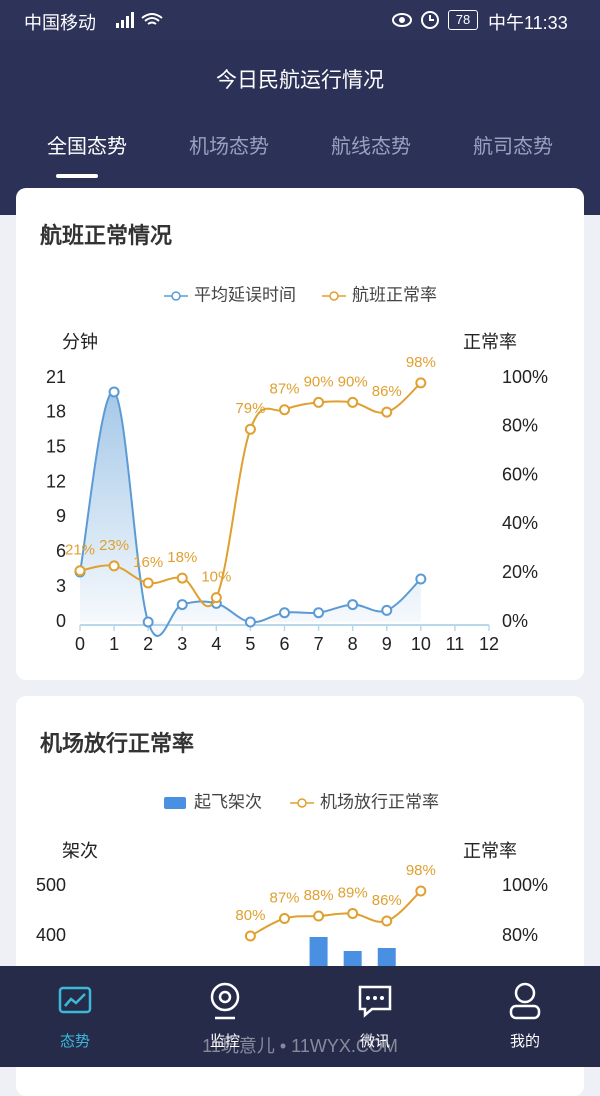  What do you see at coordinates (60, 23) in the screenshot?
I see `carrier: 中国移动` at bounding box center [60, 23].